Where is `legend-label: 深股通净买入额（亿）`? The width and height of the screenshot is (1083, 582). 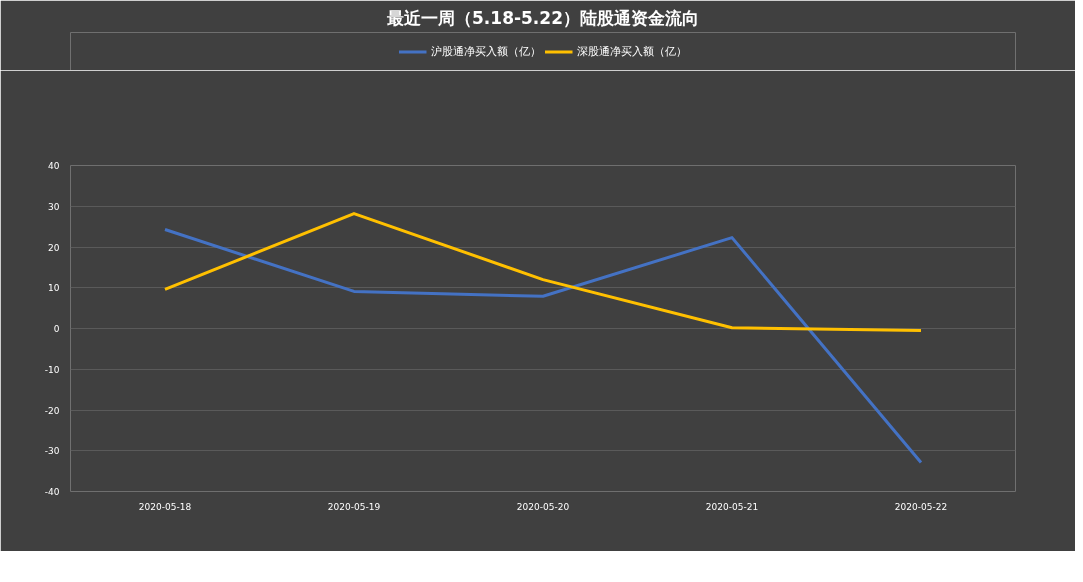 legend-label: 深股通净买入额（亿） is located at coordinates (632, 51).